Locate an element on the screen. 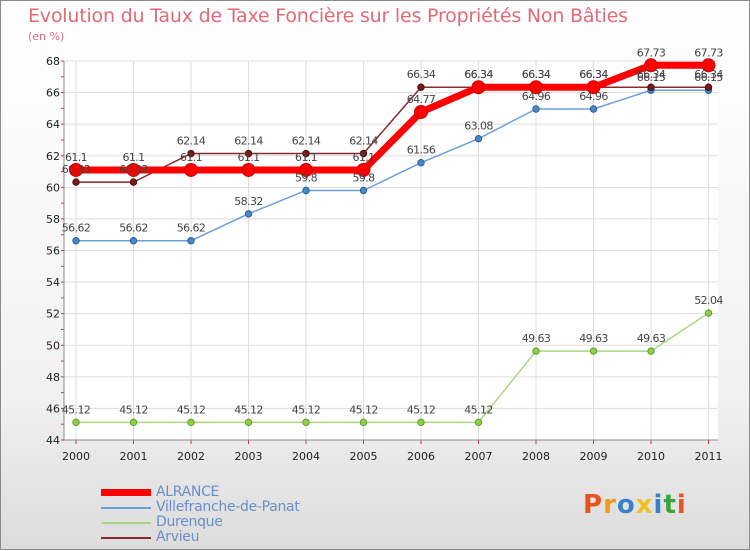 The width and height of the screenshot is (750, 551). data-label: 64.77 is located at coordinates (421, 99).